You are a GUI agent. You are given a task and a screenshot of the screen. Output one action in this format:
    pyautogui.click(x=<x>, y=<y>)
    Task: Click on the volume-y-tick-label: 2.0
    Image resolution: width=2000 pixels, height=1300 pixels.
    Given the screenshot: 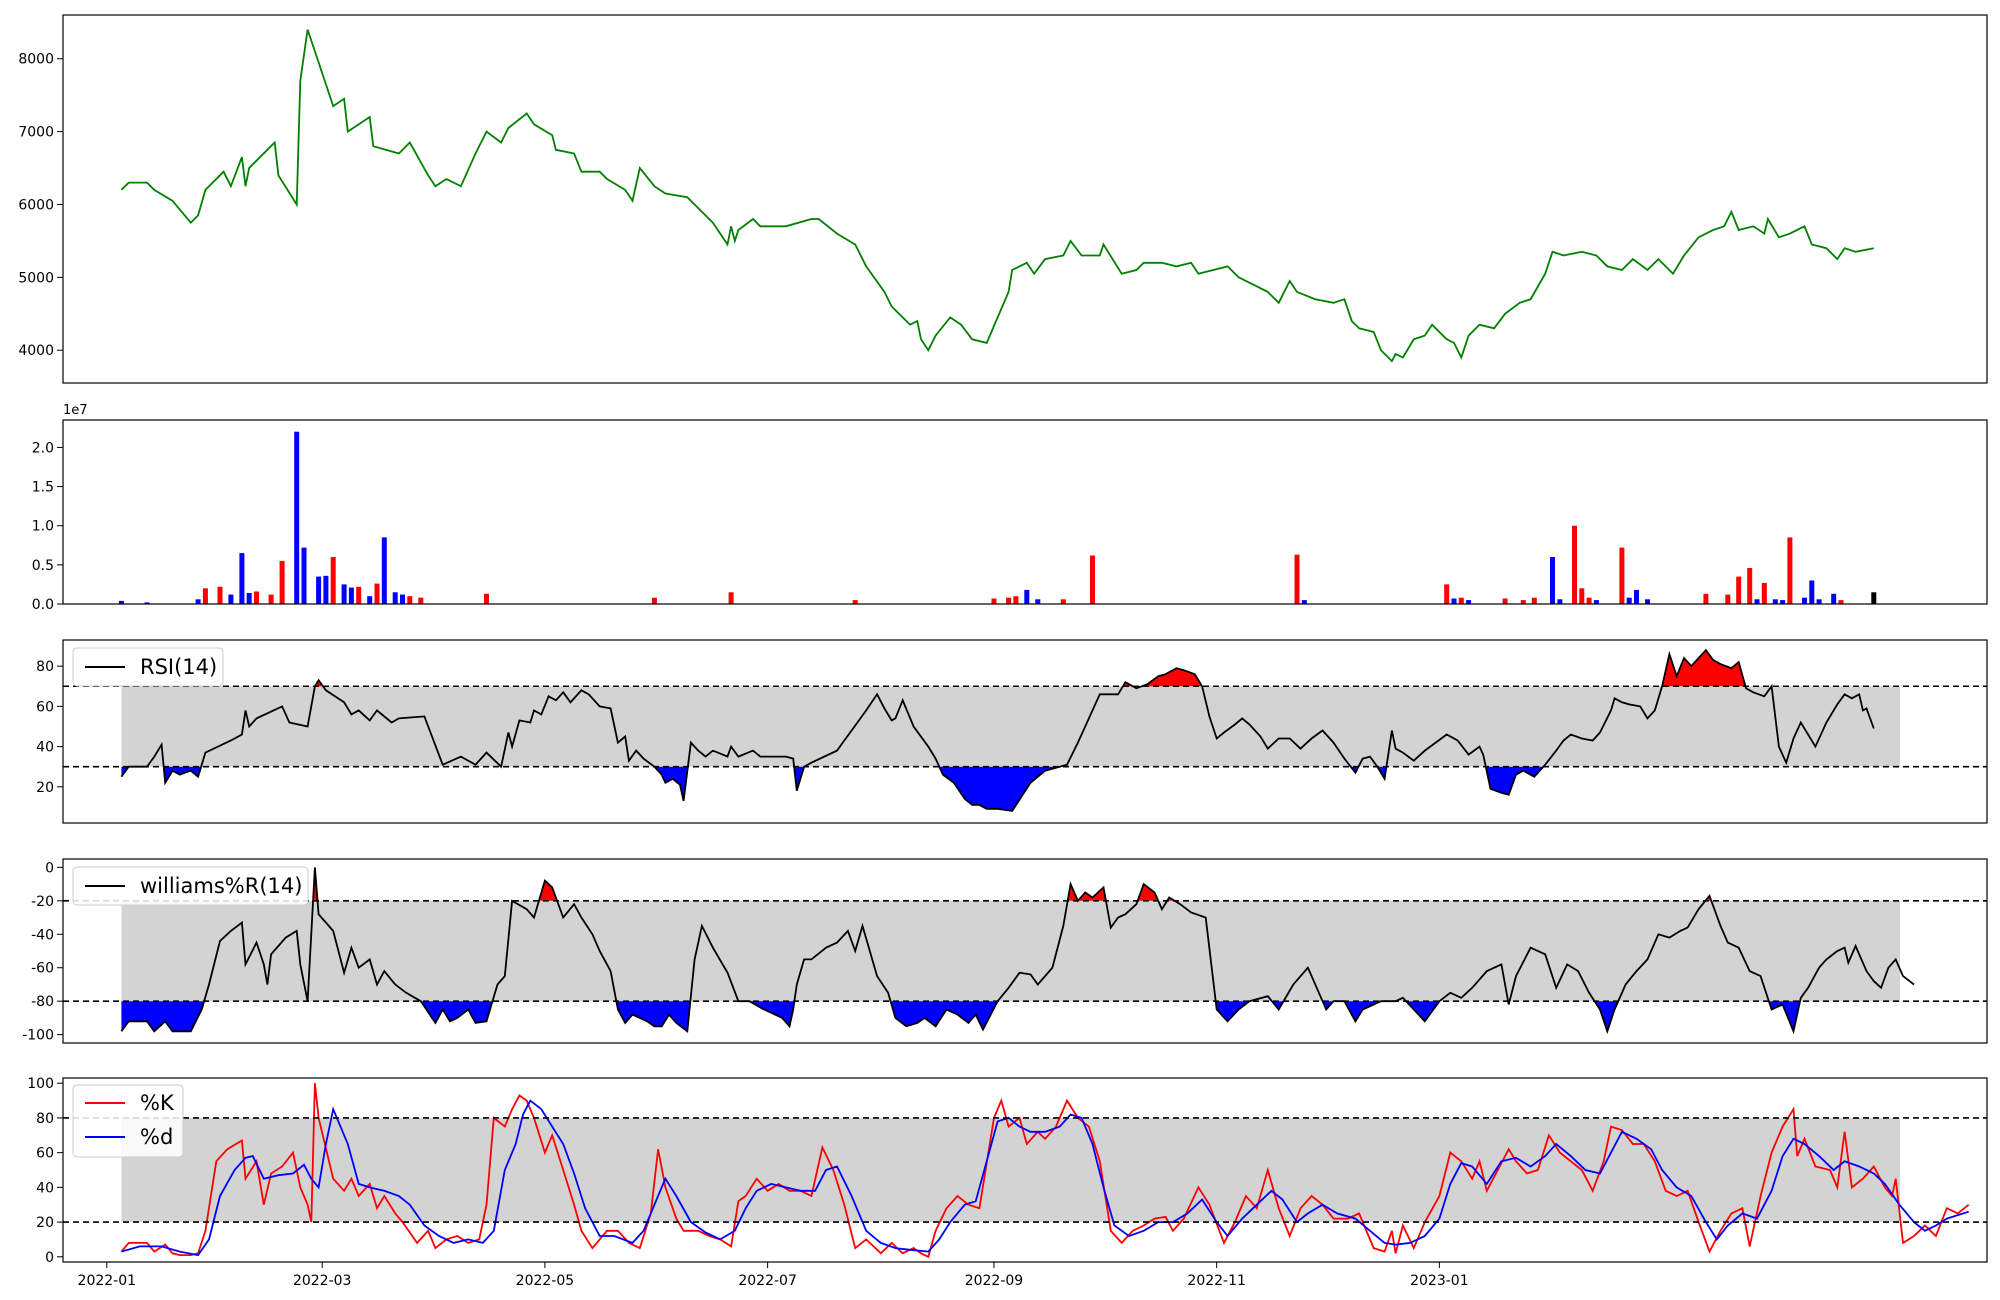 What is the action you would take?
    pyautogui.click(x=43, y=448)
    